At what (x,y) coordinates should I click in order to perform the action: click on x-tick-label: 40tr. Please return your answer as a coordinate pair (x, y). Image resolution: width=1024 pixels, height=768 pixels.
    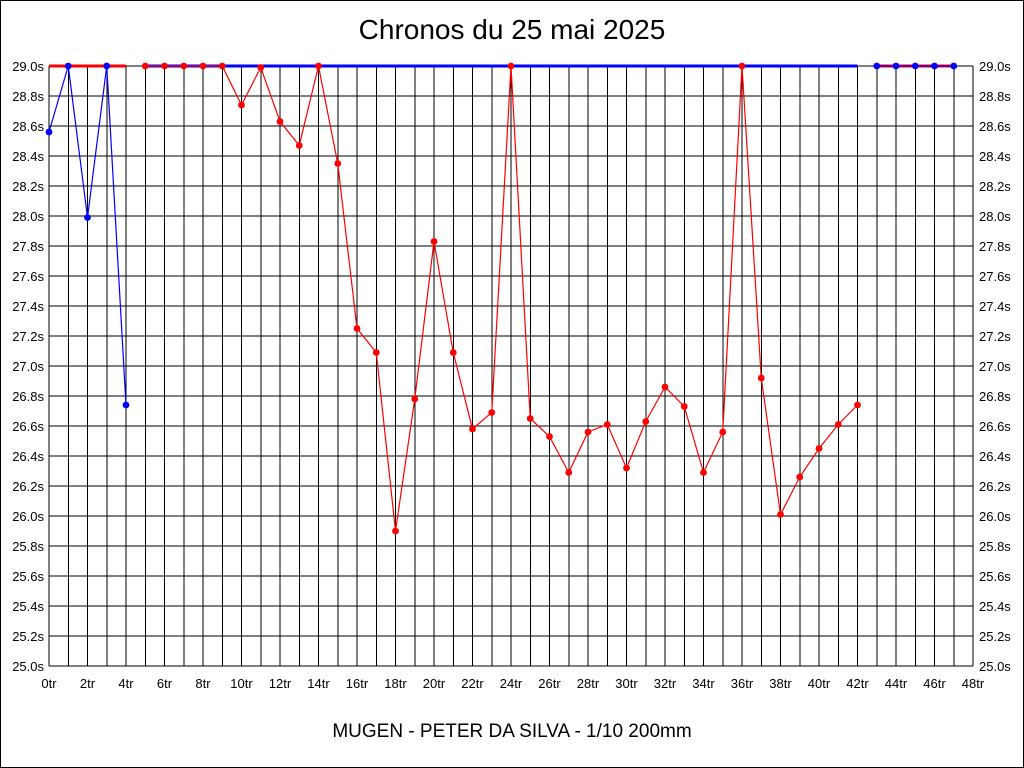
    Looking at the image, I should click on (819, 683).